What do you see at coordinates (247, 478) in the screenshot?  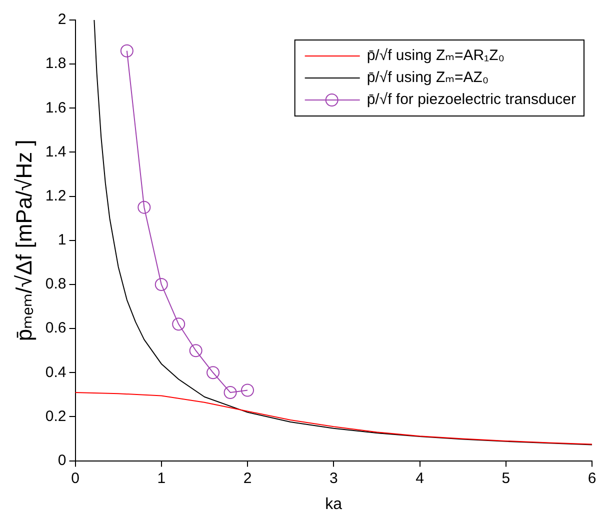 I see `x-tick-label: 2` at bounding box center [247, 478].